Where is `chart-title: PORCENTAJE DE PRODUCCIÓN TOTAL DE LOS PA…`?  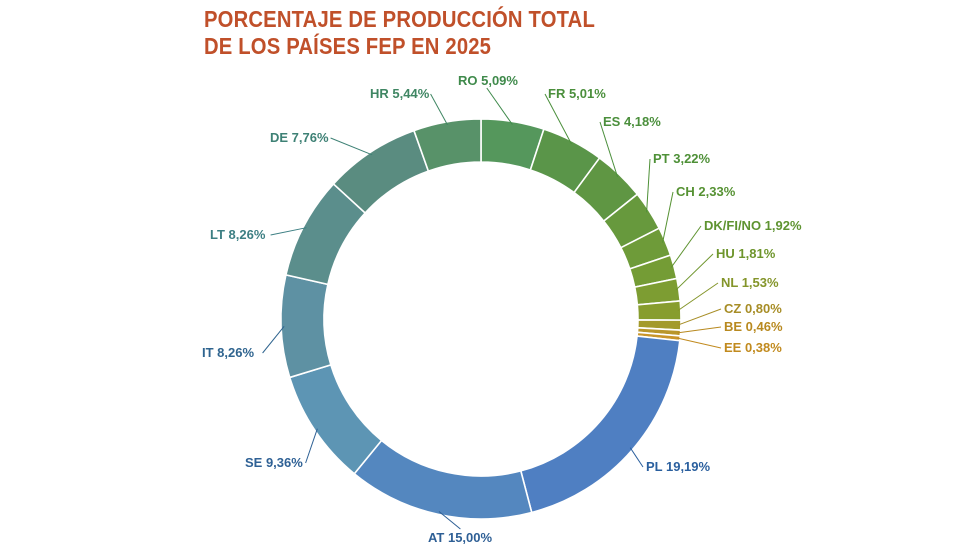
chart-title: PORCENTAJE DE PRODUCCIÓN TOTAL DE LOS PA… is located at coordinates (399, 33).